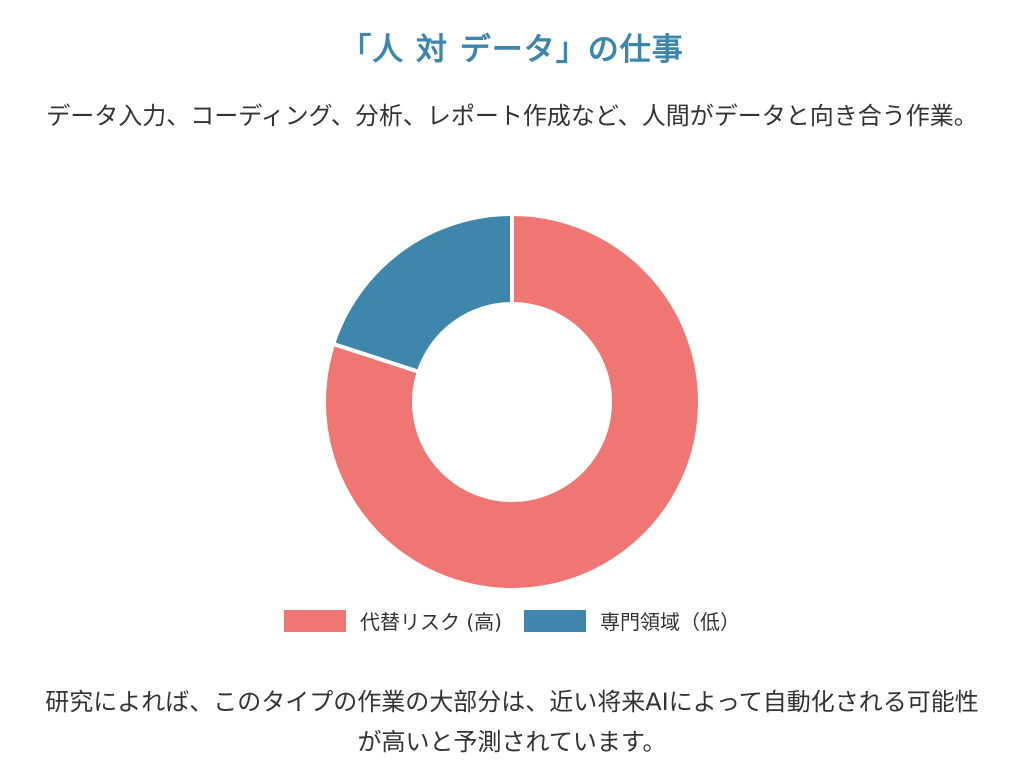 The height and width of the screenshot is (778, 1024). I want to click on chart-title: 「人 対 データ」の仕事, so click(512, 50).